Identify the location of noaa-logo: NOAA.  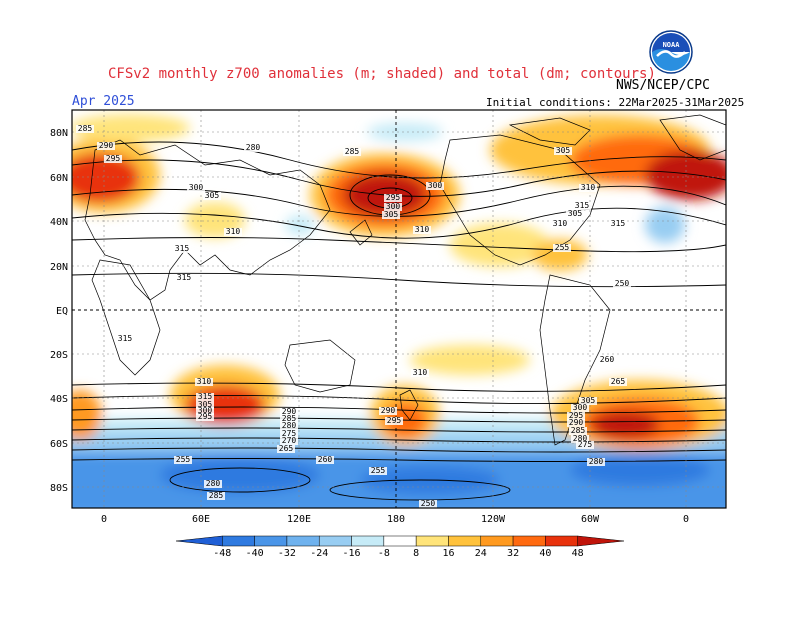
(671, 52).